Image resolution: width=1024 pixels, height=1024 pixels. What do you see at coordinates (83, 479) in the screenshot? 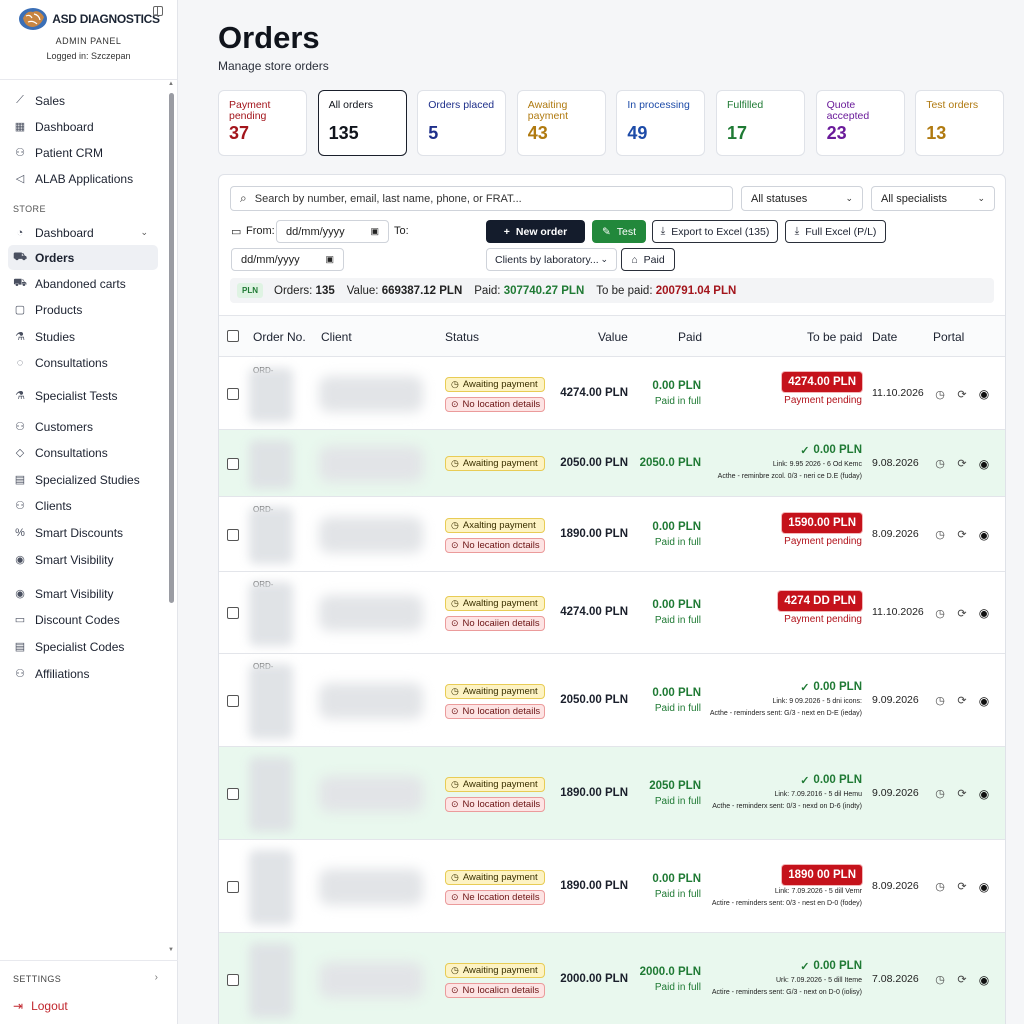
I see `sidebar-item-specialized-studies: ▤ Specialized Studies` at bounding box center [83, 479].